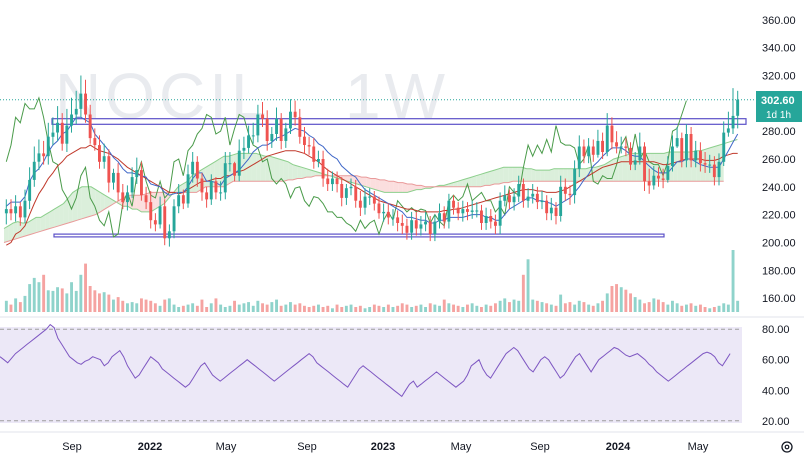 The width and height of the screenshot is (804, 465). What do you see at coordinates (776, 361) in the screenshot?
I see `rsi-tick-label: 60.00` at bounding box center [776, 361].